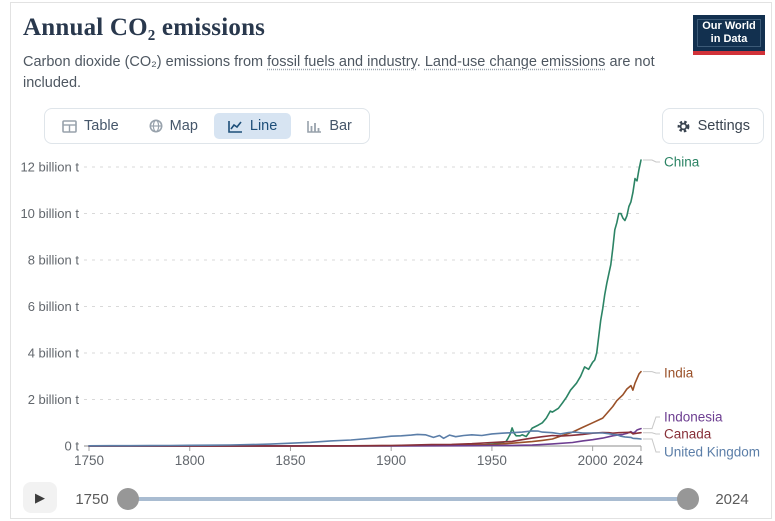 The height and width of the screenshot is (521, 775). I want to click on series-line-indonesia, so click(365, 437).